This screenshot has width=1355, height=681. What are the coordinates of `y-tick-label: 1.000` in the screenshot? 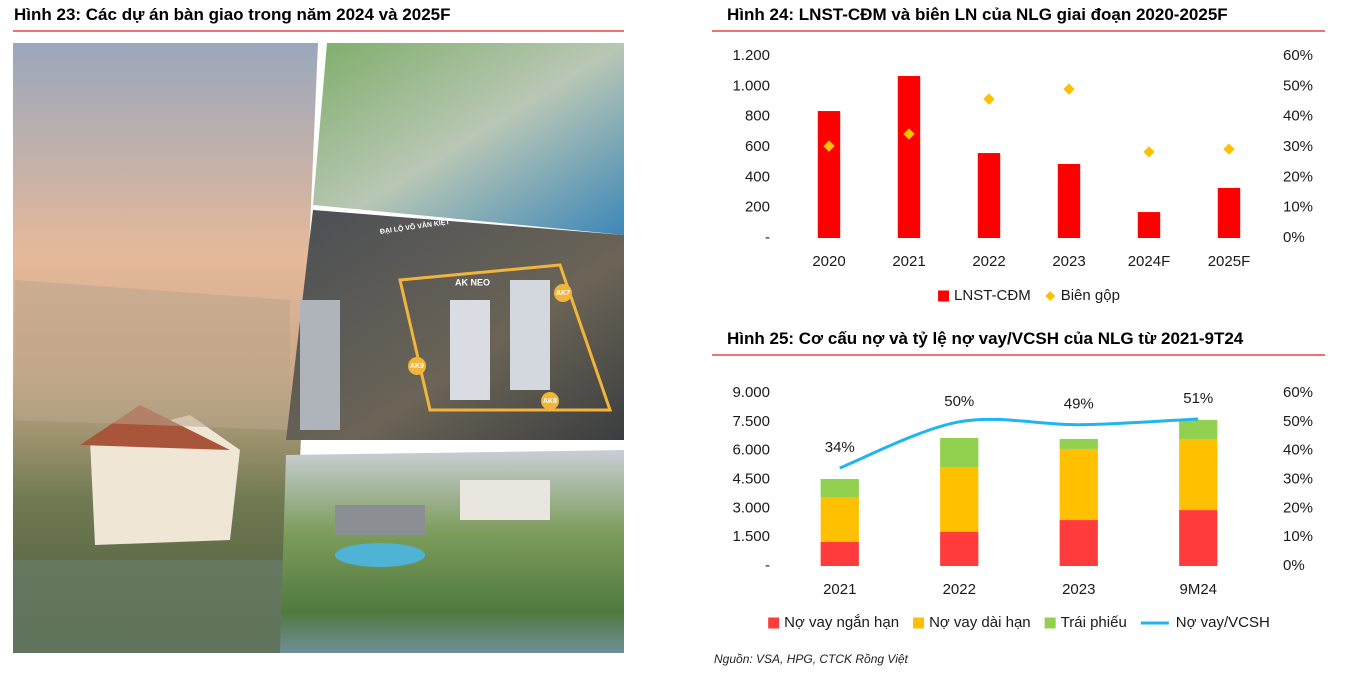 It's located at (751, 85).